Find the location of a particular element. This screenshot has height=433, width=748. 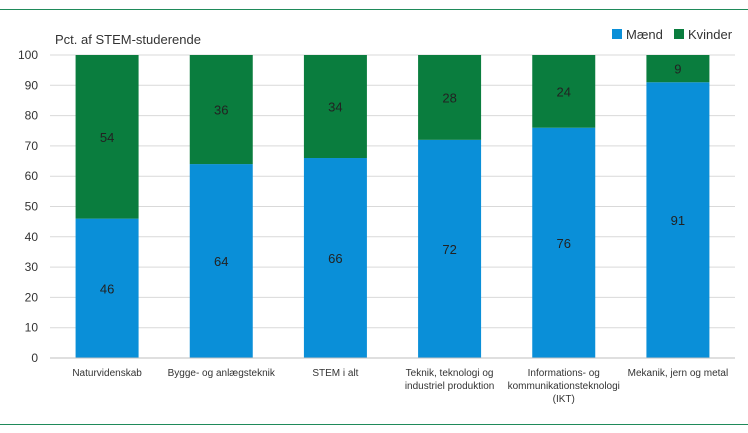

frame-top-line is located at coordinates (374, 9).